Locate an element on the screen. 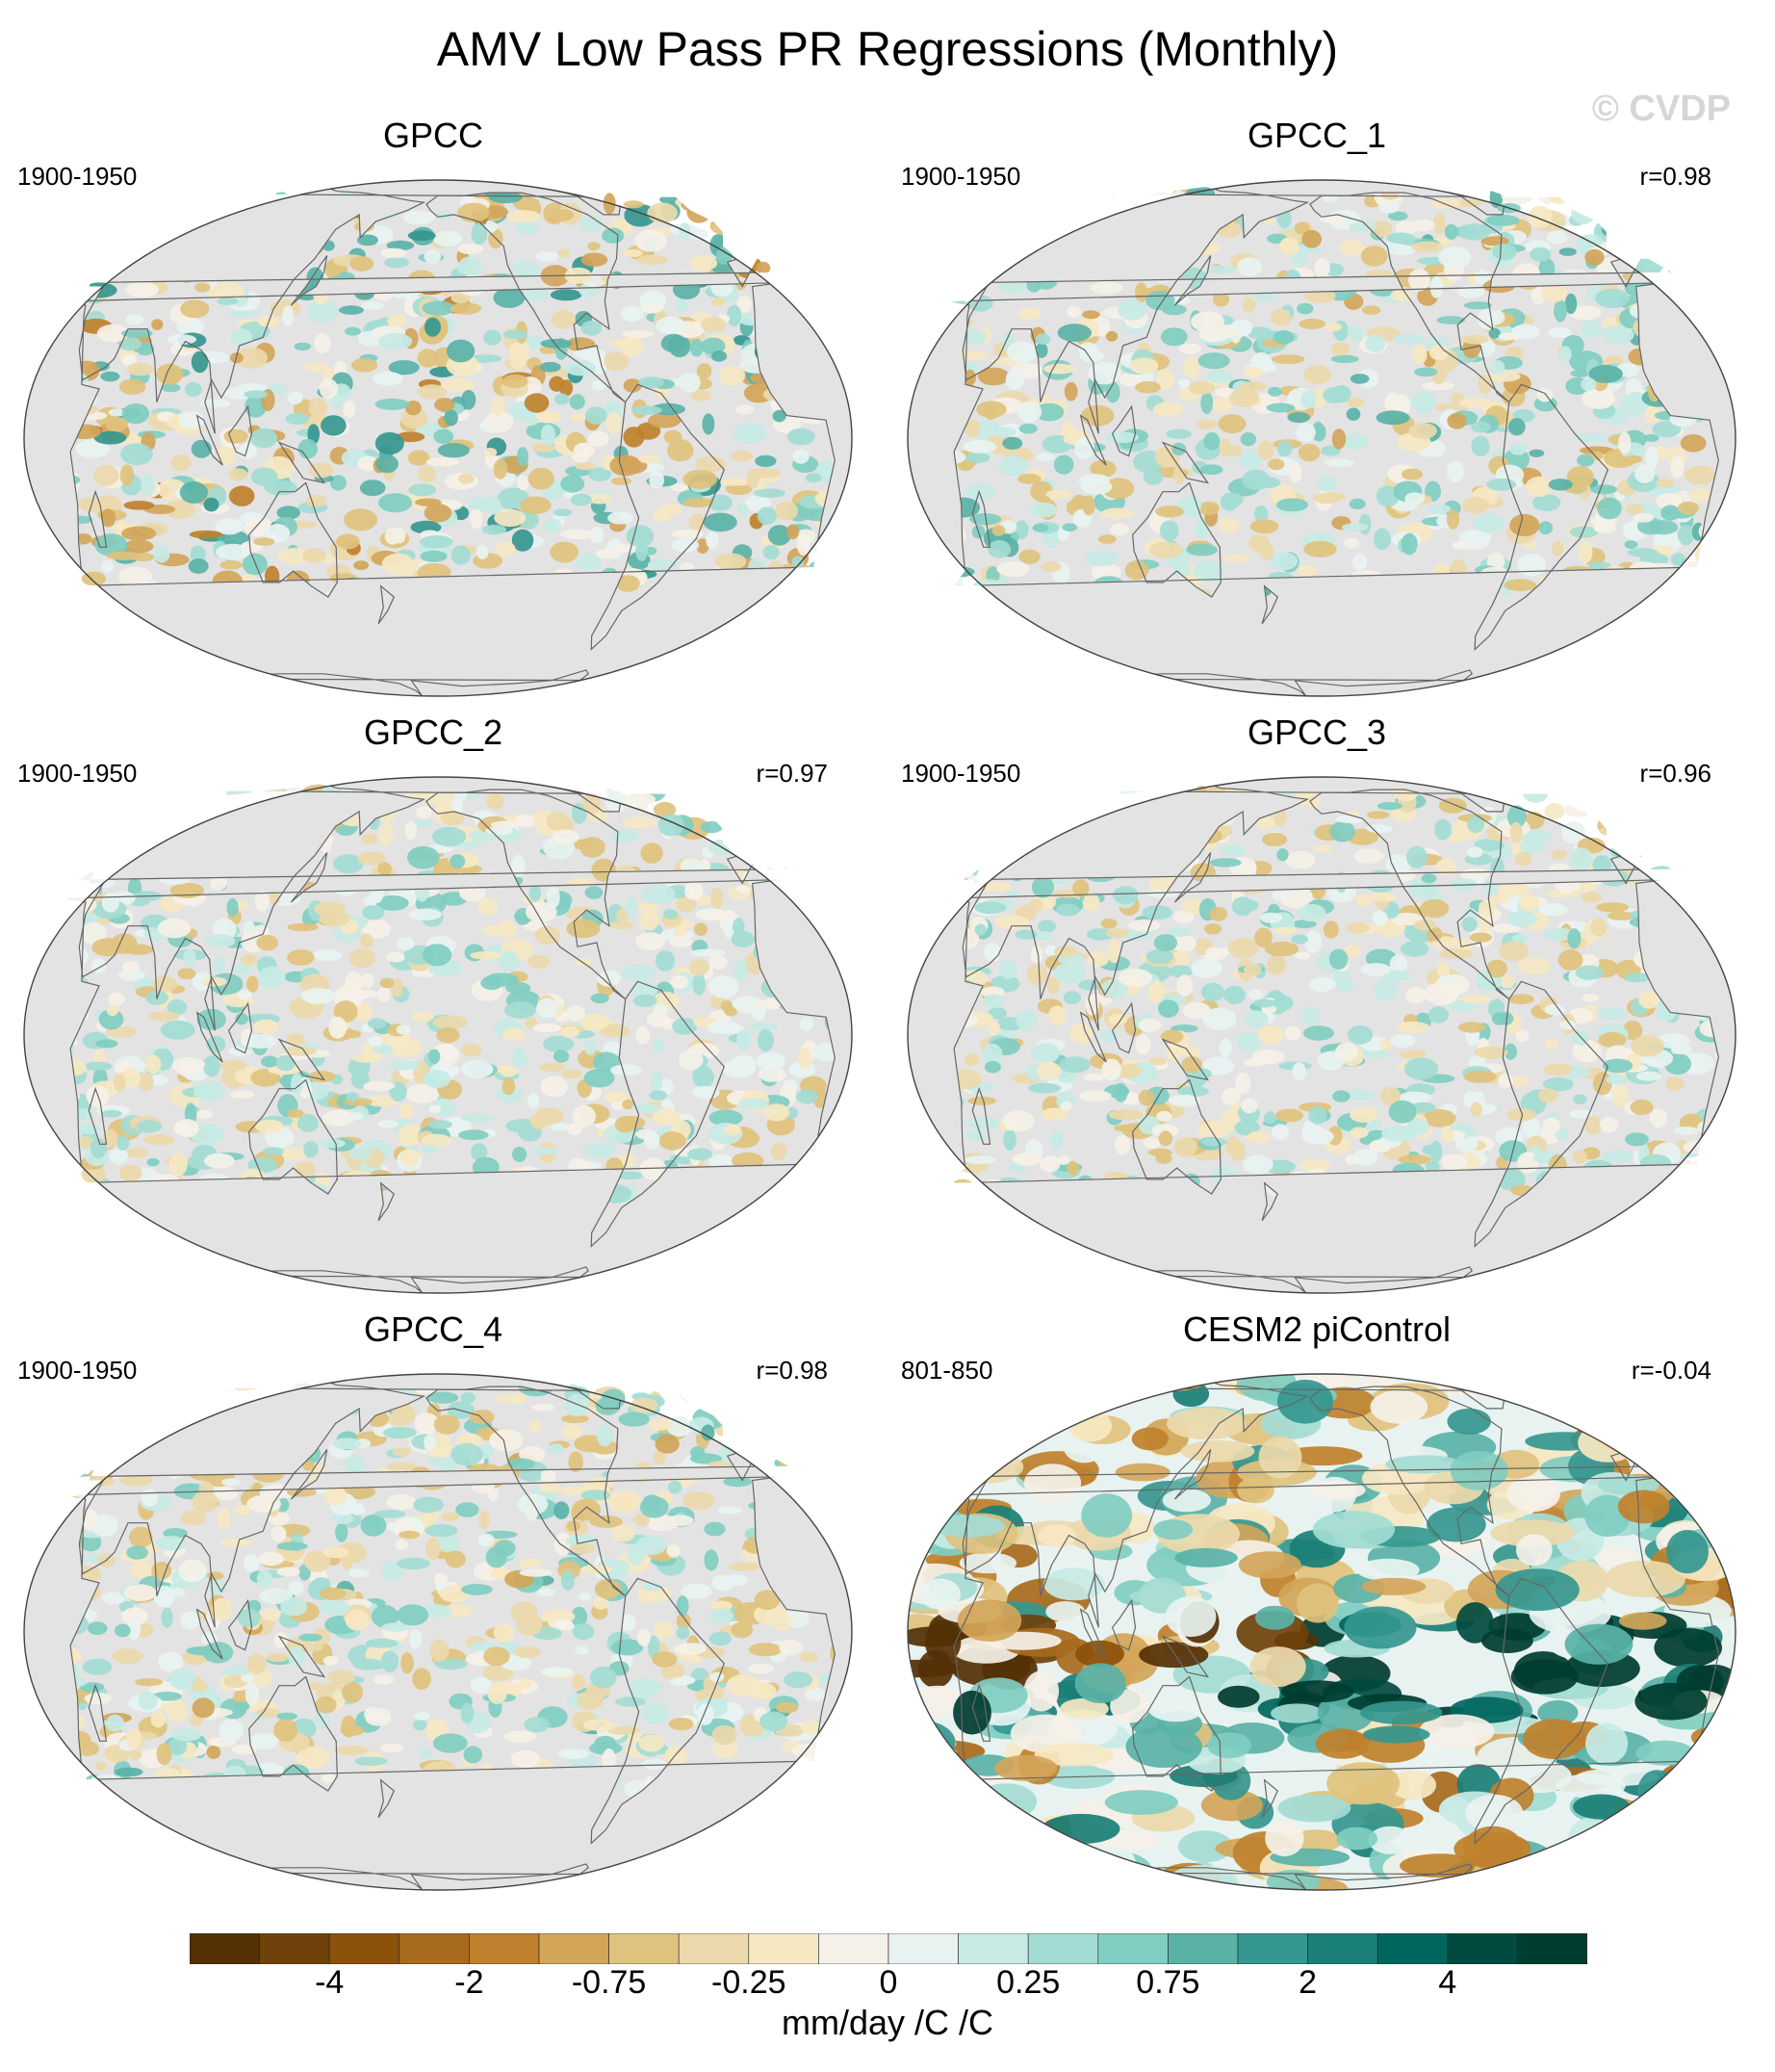 The image size is (1775, 2072). panel-gpcc-3: GPCC_3 1900-1950 r=0.96 is located at coordinates (1317, 1006).